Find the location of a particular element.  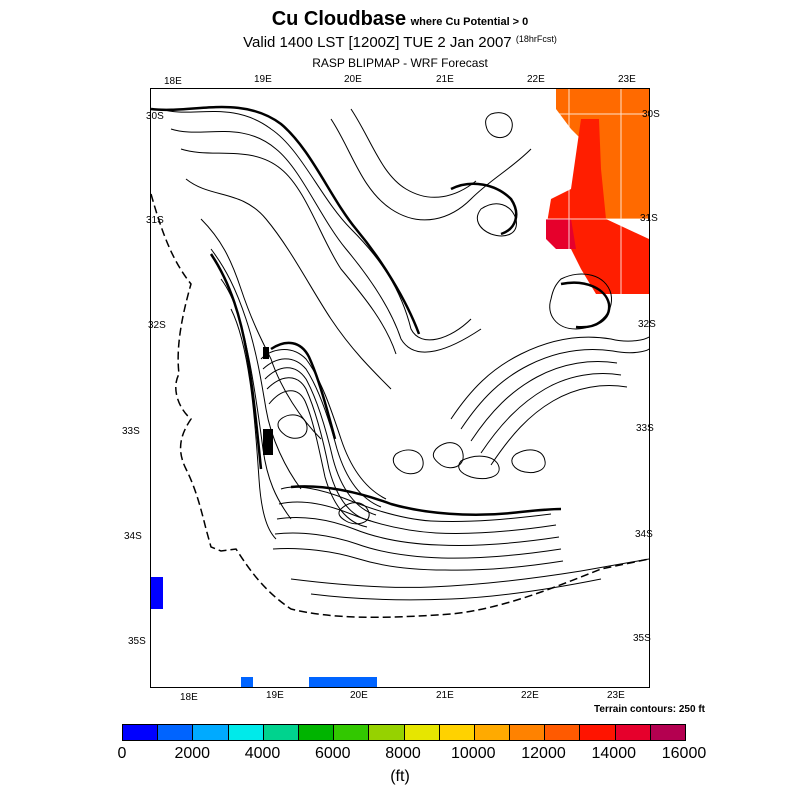

cloudbase-blue-area-west is located at coordinates (157, 593).